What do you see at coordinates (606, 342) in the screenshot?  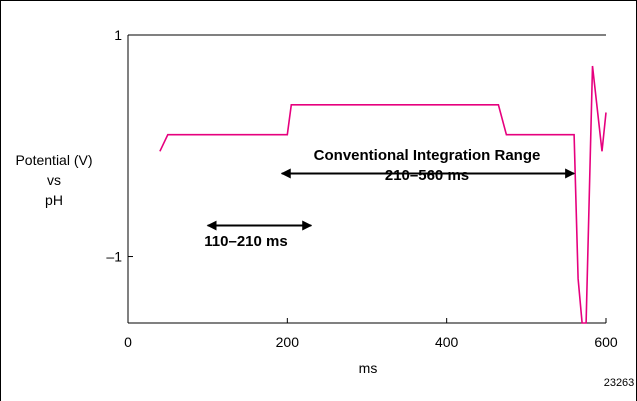 I see `x-tick-label: 600` at bounding box center [606, 342].